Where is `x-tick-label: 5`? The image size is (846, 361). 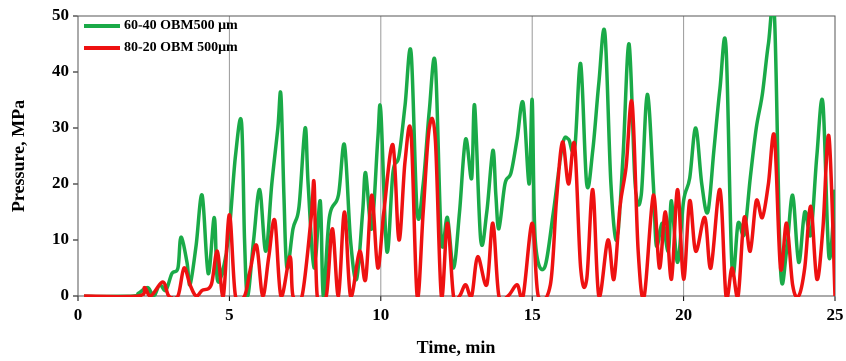
x-tick-label: 5 is located at coordinates (229, 314).